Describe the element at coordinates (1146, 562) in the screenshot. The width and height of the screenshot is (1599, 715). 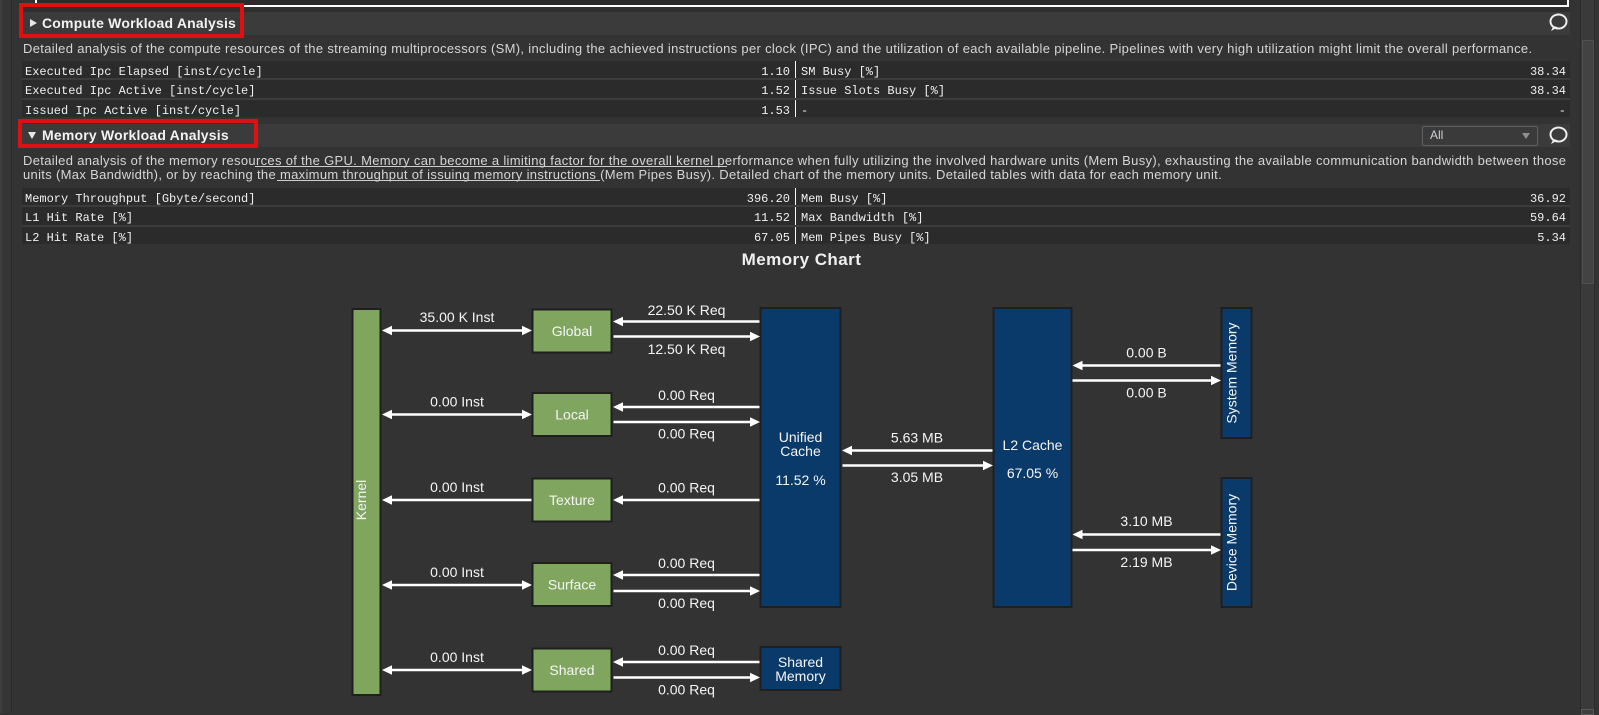
I see `svg-text: 2.19 MB` at that location.